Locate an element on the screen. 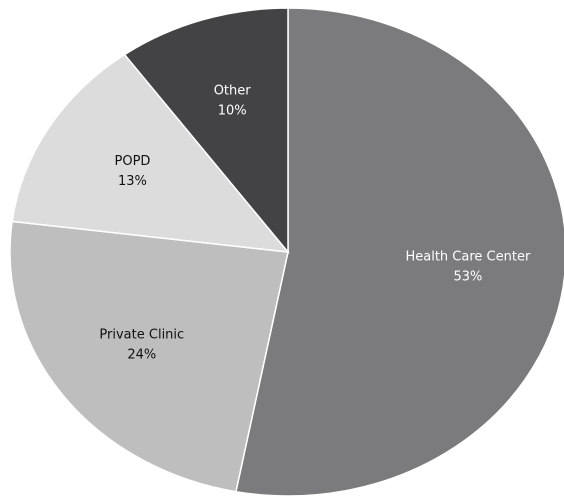  slice-label: Health Care Center is located at coordinates (467, 256).